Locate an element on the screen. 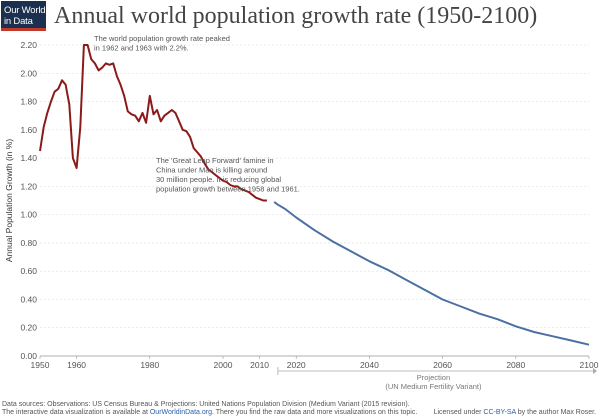  y-tick-label: 1.40 is located at coordinates (28, 158).